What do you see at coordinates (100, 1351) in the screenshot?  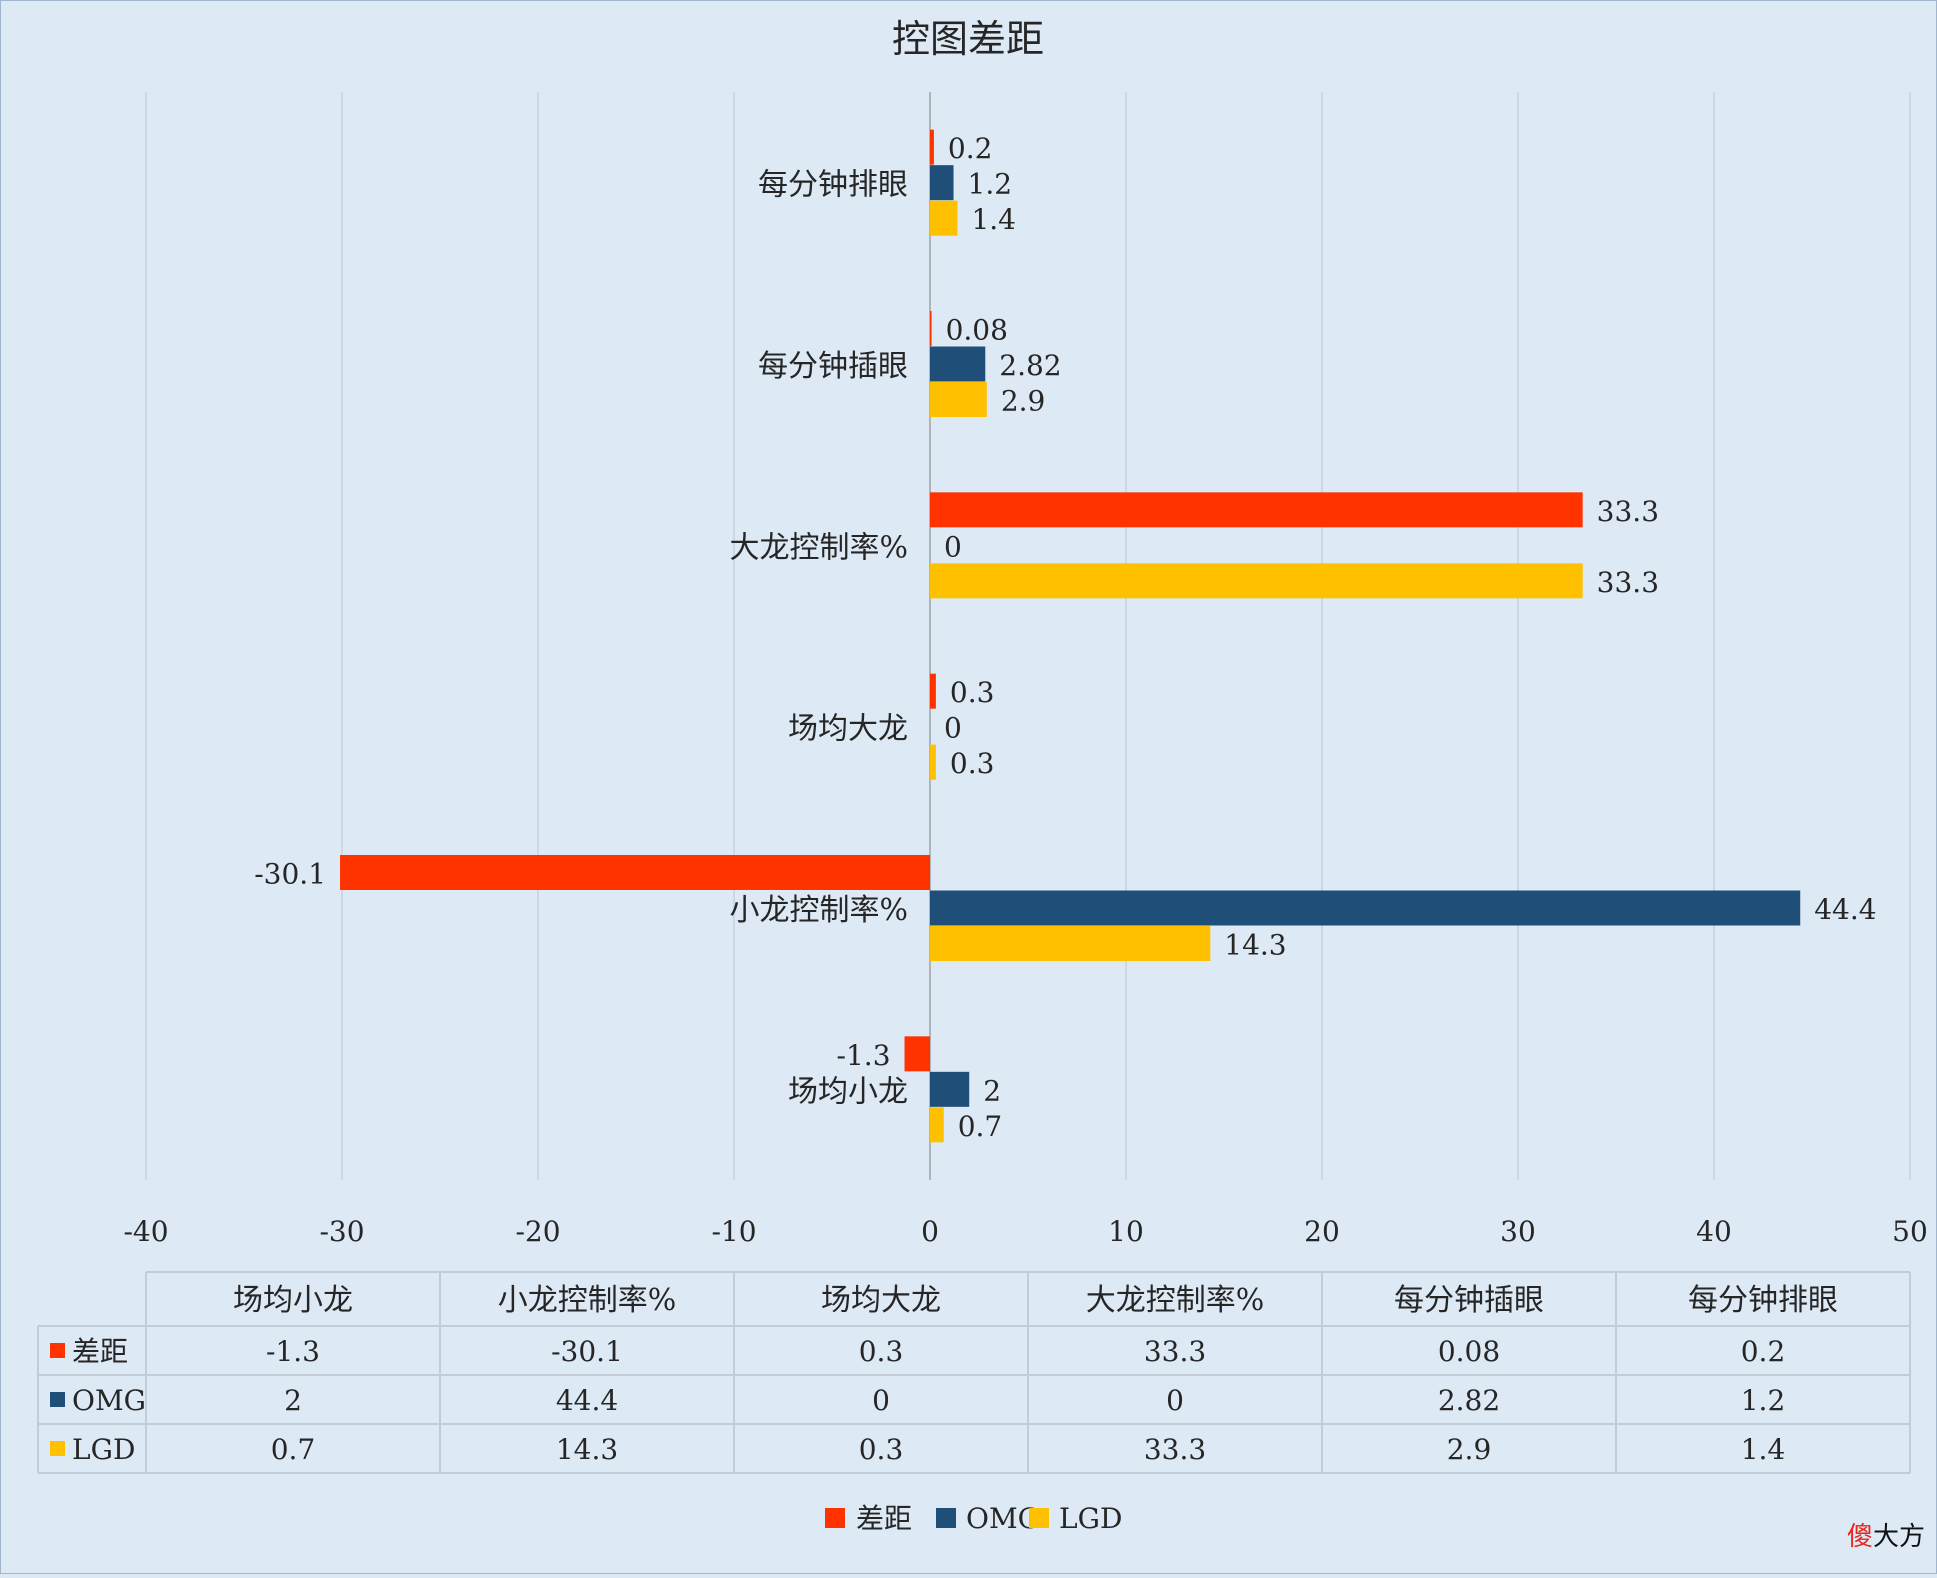 I see `table-row-header: 差距` at bounding box center [100, 1351].